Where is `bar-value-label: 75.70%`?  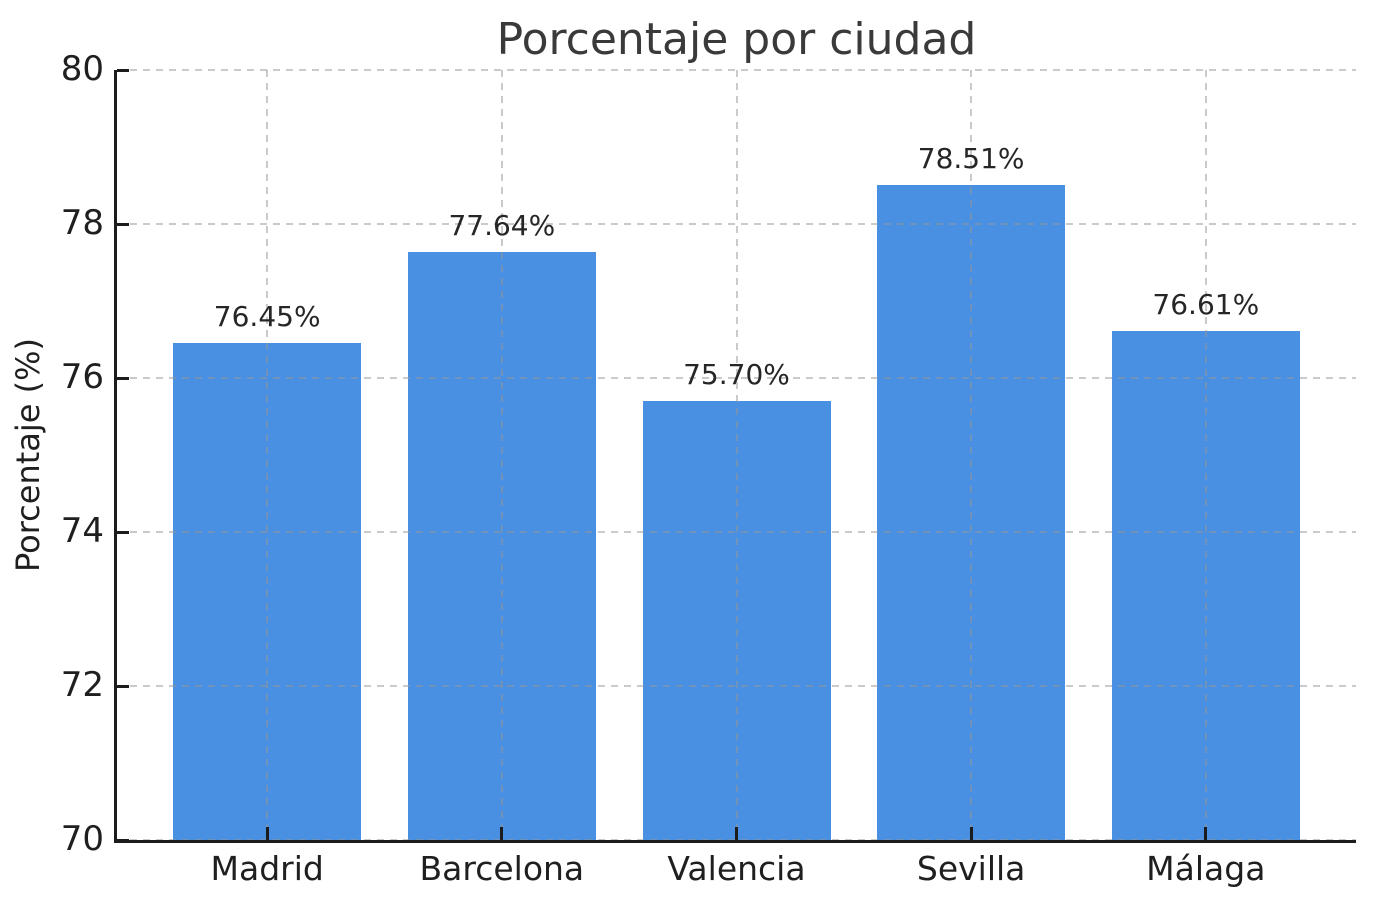
bar-value-label: 75.70% is located at coordinates (736, 375).